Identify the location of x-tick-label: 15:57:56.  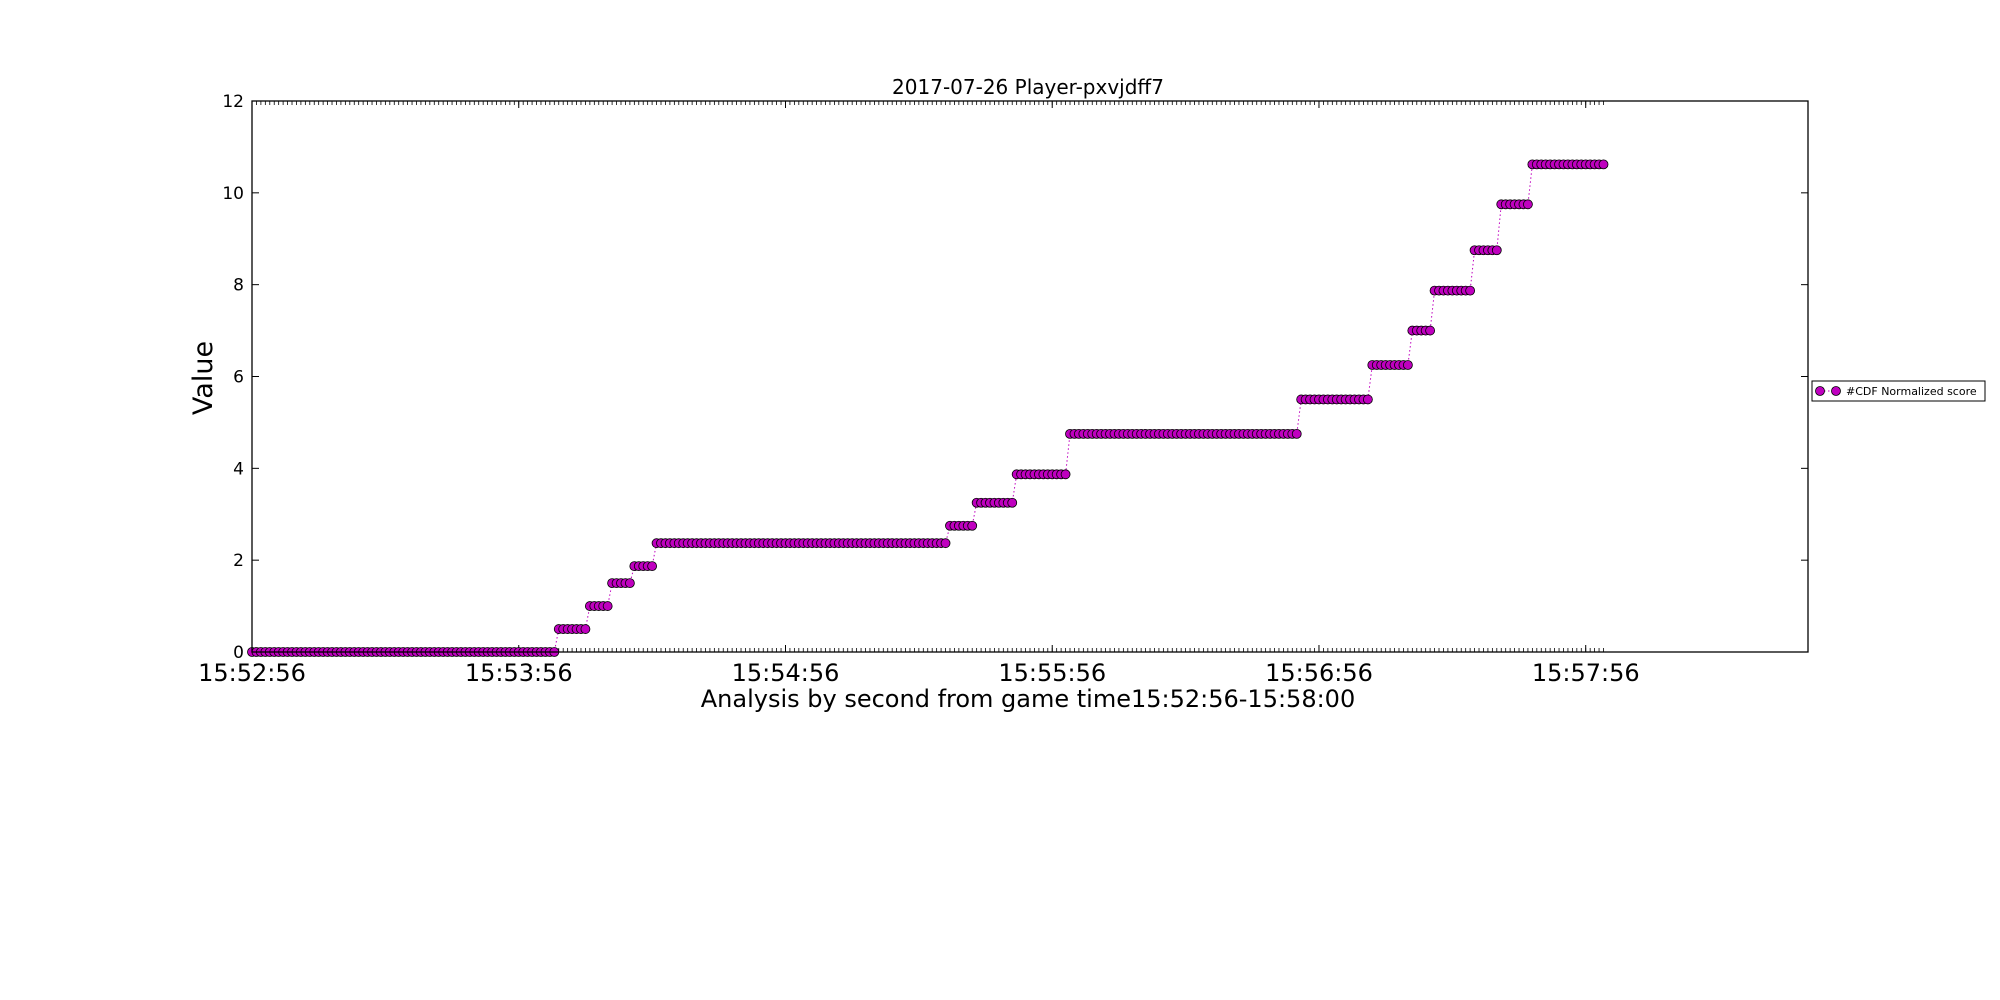
(1586, 673).